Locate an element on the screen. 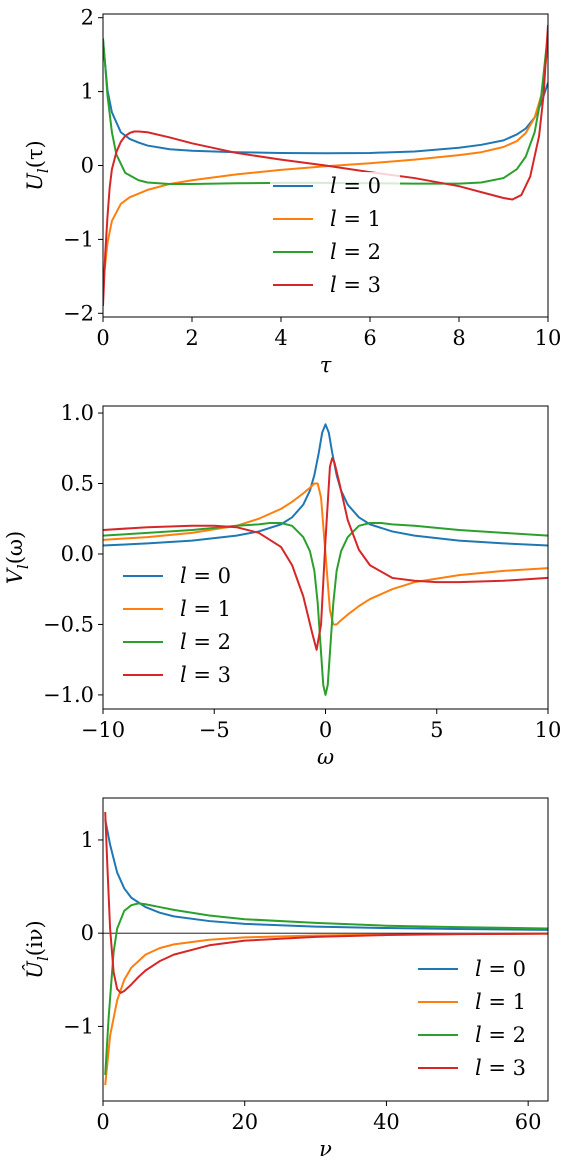 This screenshot has width=572, height=1171. x-tick-label: 6 is located at coordinates (369, 338).